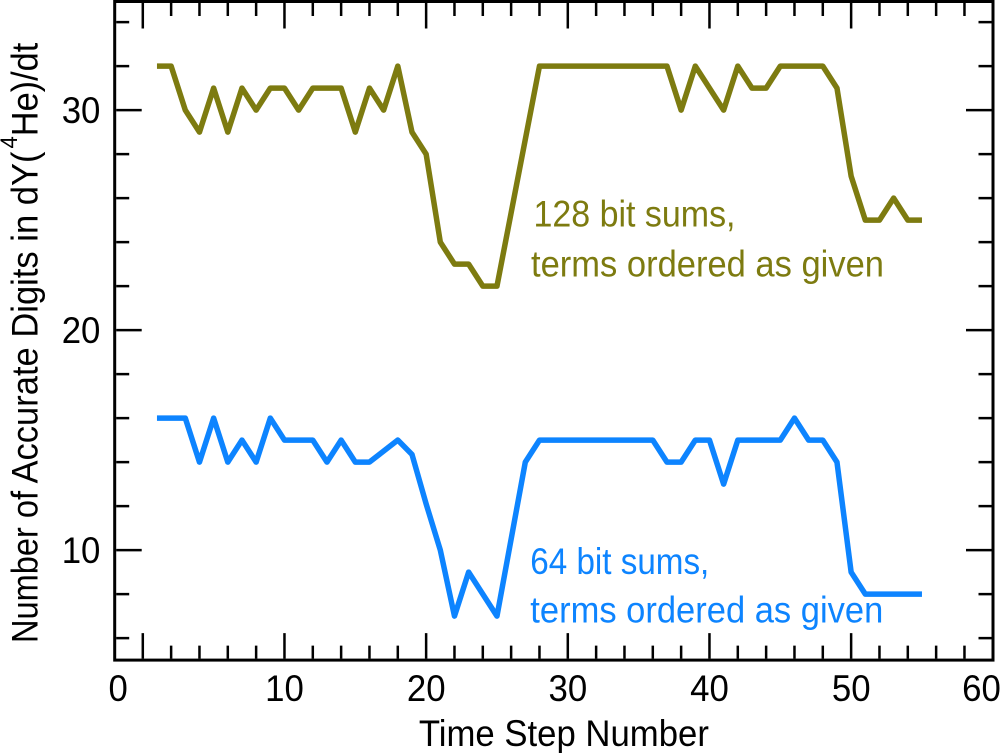 The image size is (1000, 753). What do you see at coordinates (25, 566) in the screenshot?
I see `svg-text: Number of` at bounding box center [25, 566].